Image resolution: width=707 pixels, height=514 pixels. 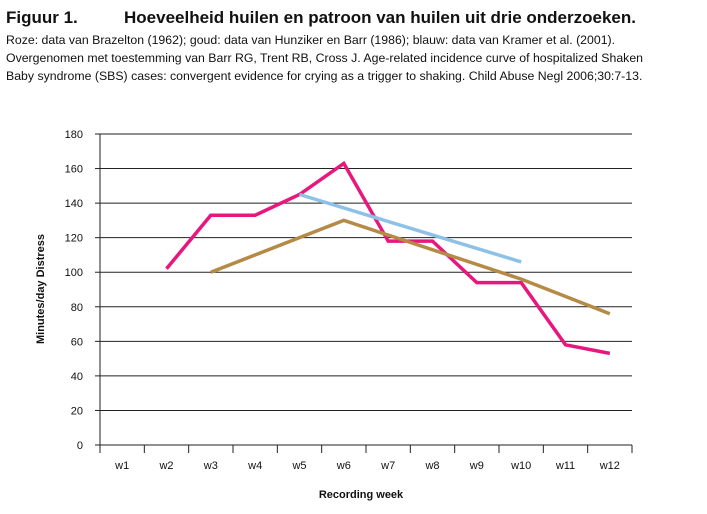 I want to click on x-tick-label: w3, so click(x=210, y=466).